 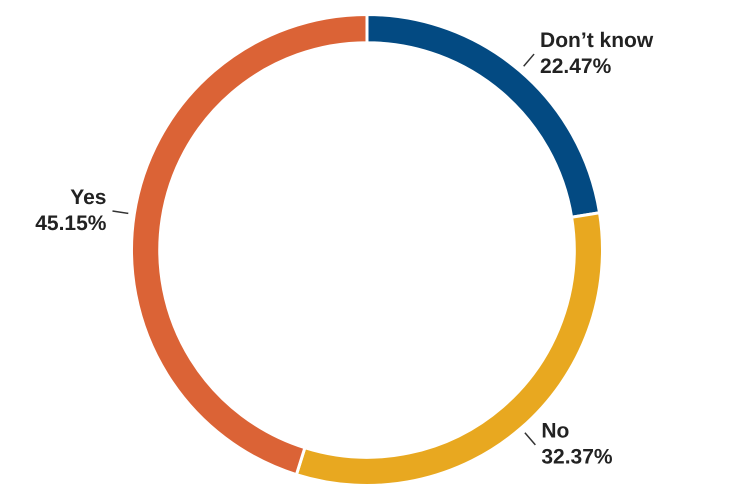 I want to click on slice-label: Don’t know, so click(x=597, y=40).